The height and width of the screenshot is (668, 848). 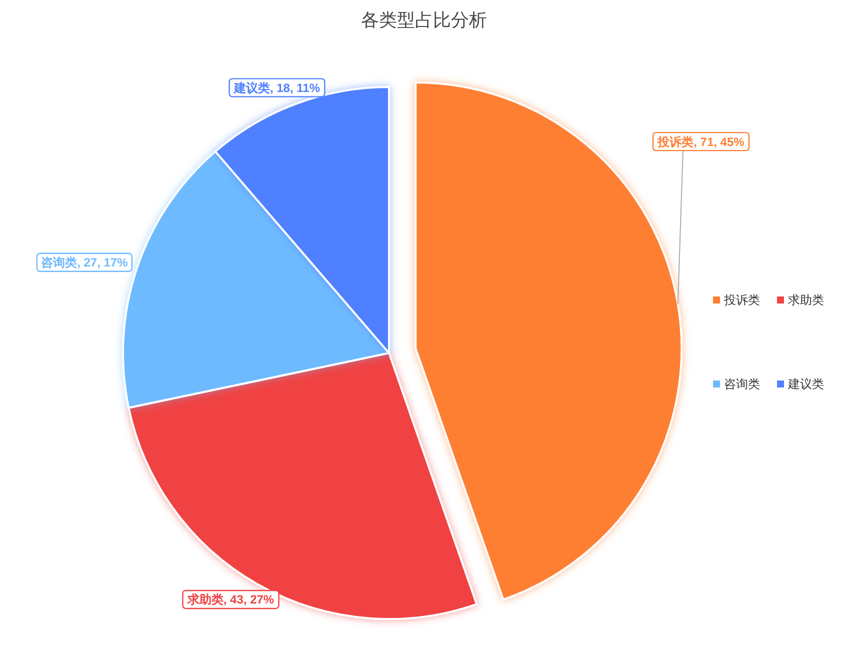 I want to click on data-label: 投诉类, 71, 45%, so click(x=700, y=141).